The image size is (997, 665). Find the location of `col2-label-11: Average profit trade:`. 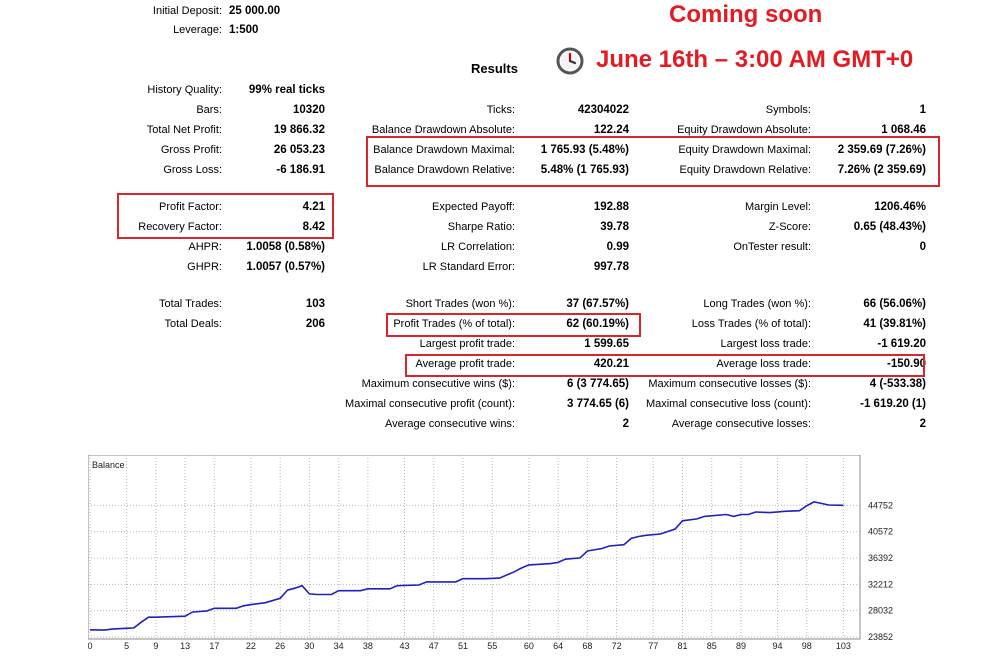

col2-label-11: Average profit trade: is located at coordinates (465, 364).